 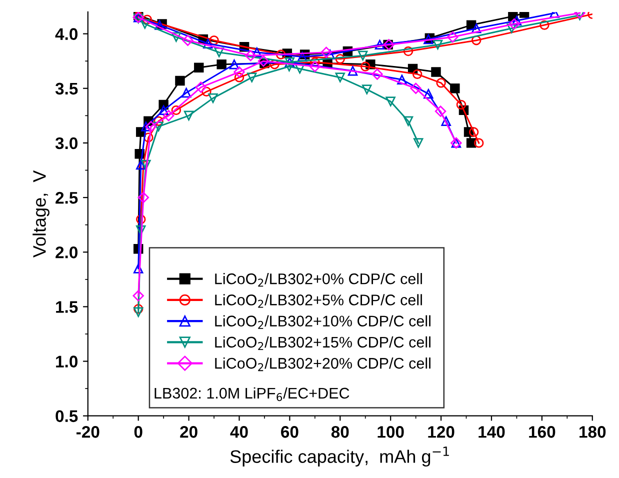 I want to click on y-tick-label: 4.0, so click(x=66, y=34).